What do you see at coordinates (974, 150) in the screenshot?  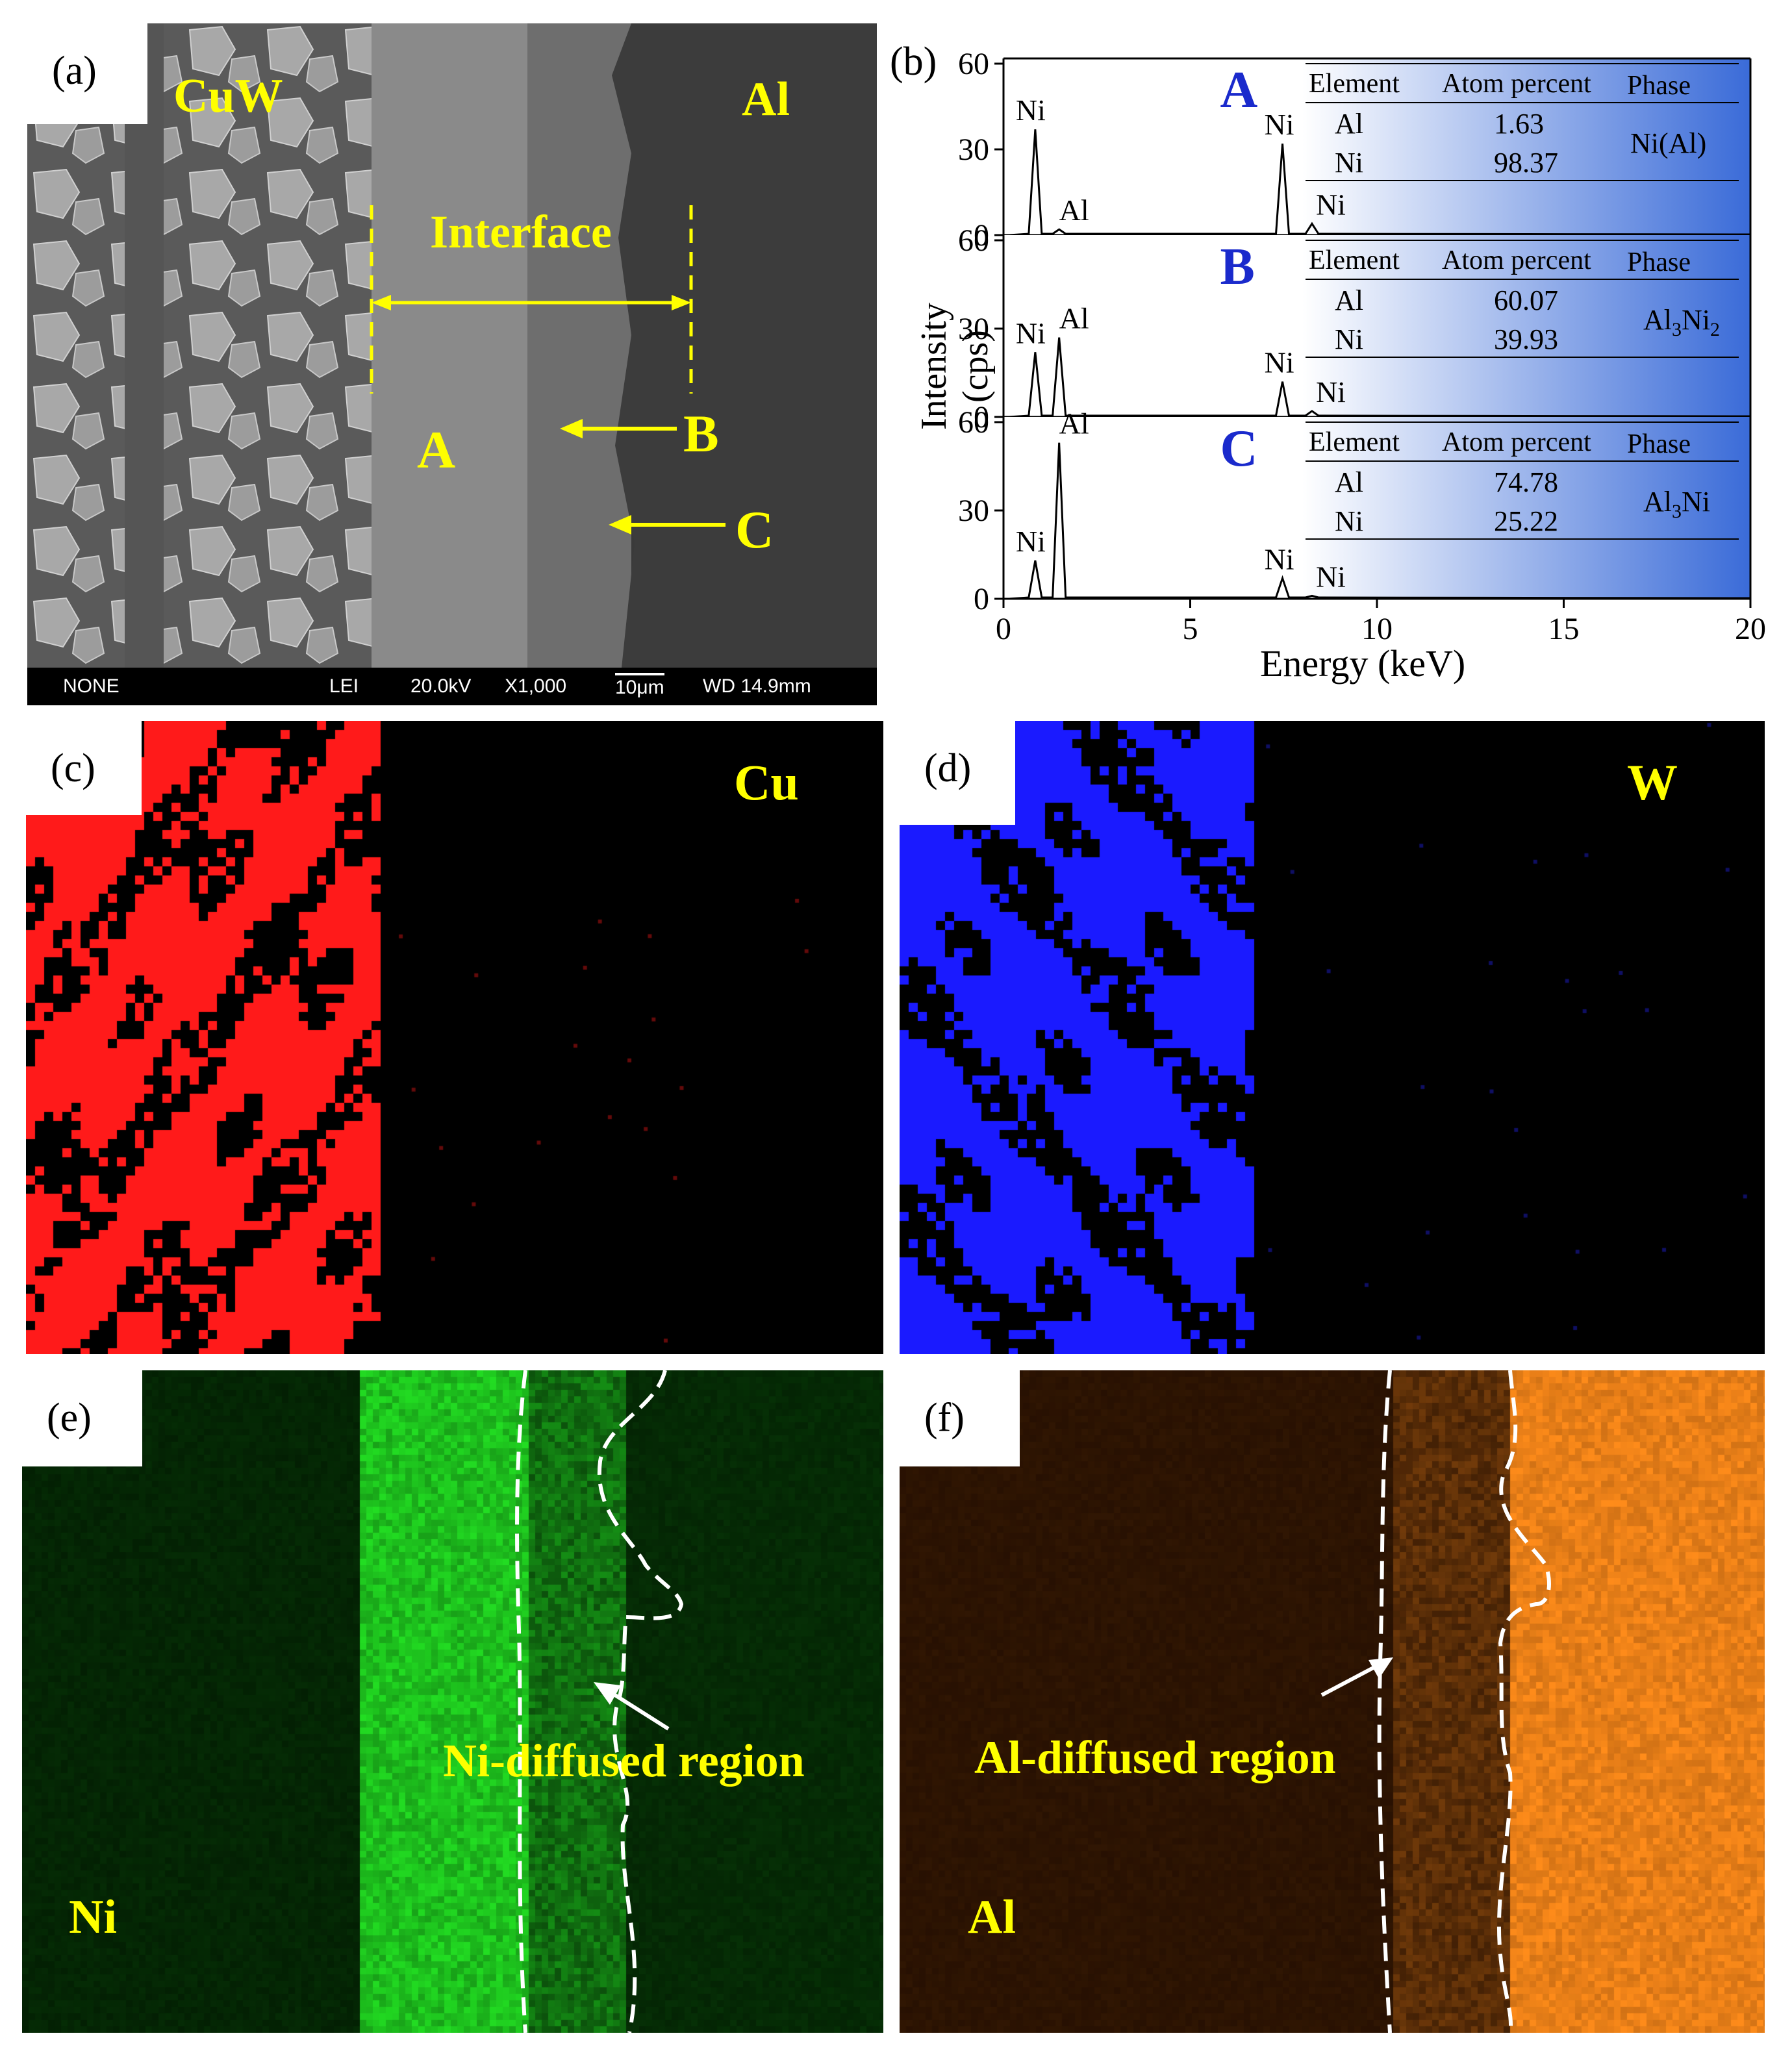 I see `ytick-label-A-30: 30` at bounding box center [974, 150].